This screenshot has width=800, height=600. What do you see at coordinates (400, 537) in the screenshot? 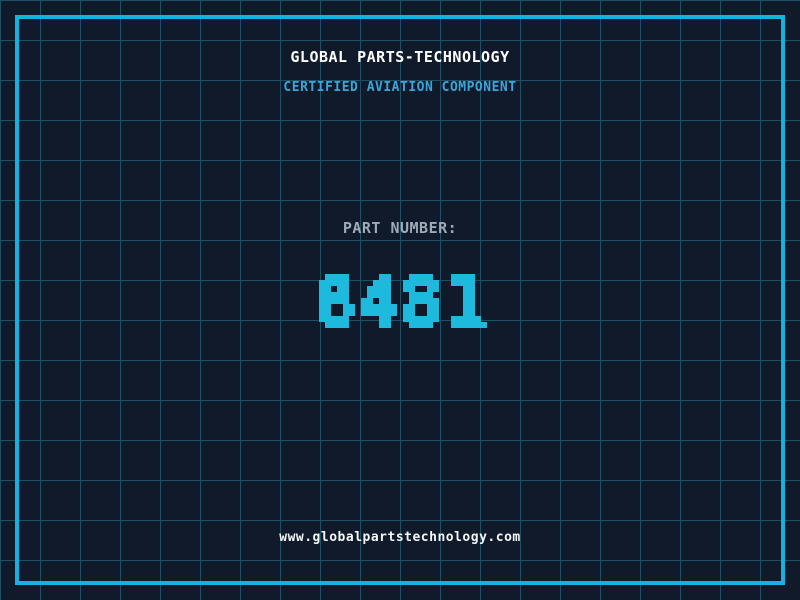
I see `website-url: www.globalpartstechnology.com` at bounding box center [400, 537].